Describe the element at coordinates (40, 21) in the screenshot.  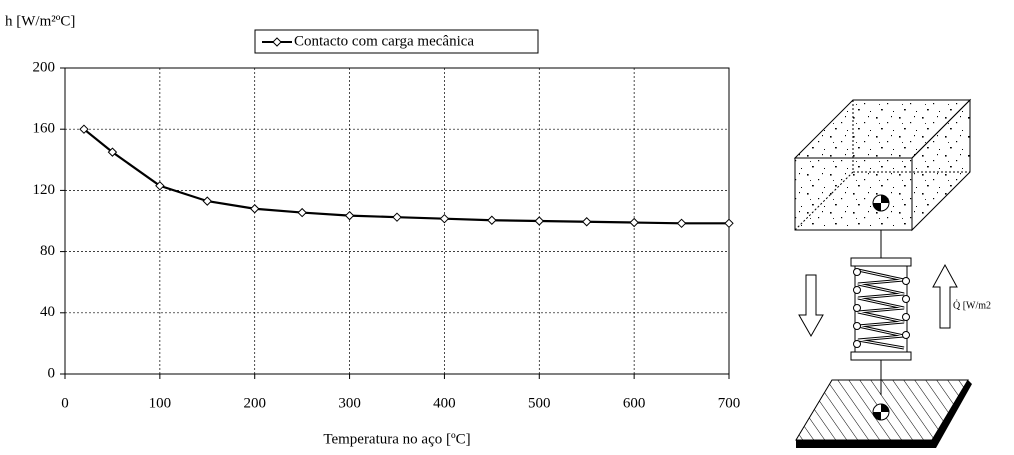
I see `y-axis-label: h [W/m²ºC]` at that location.